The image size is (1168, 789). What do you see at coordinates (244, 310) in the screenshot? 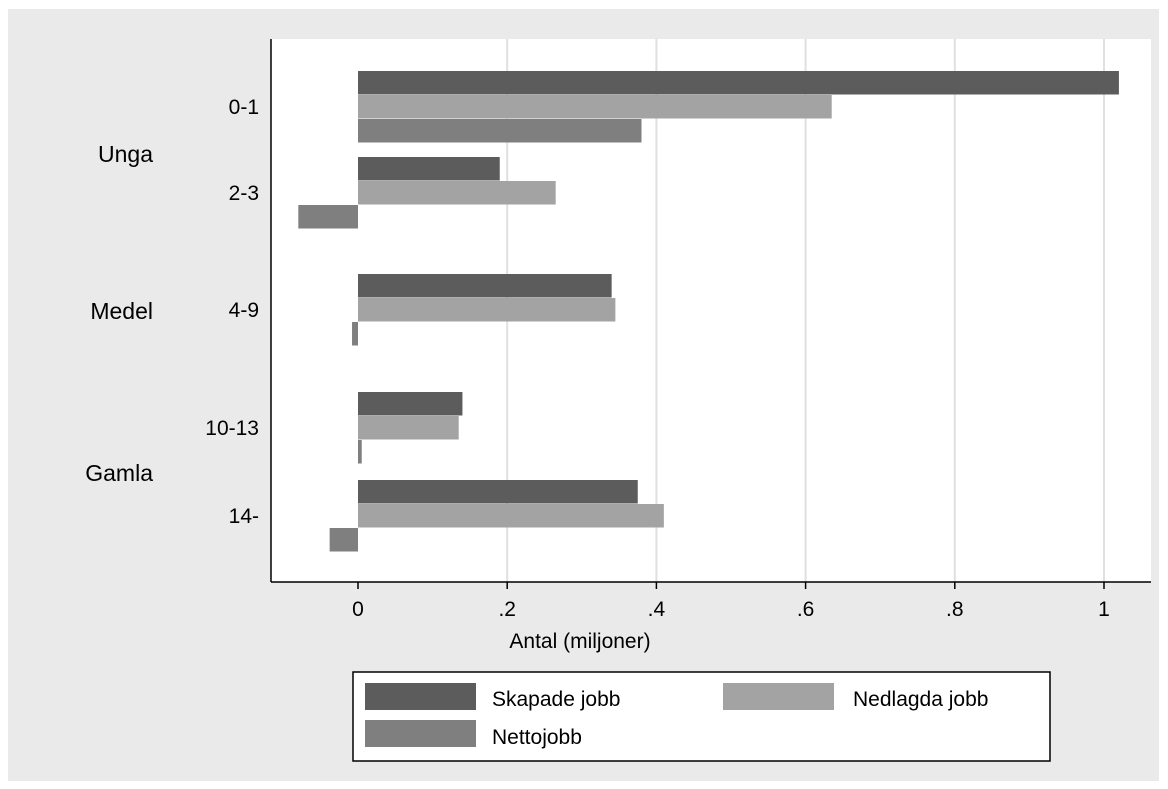
I see `category-label: 4-9` at bounding box center [244, 310].